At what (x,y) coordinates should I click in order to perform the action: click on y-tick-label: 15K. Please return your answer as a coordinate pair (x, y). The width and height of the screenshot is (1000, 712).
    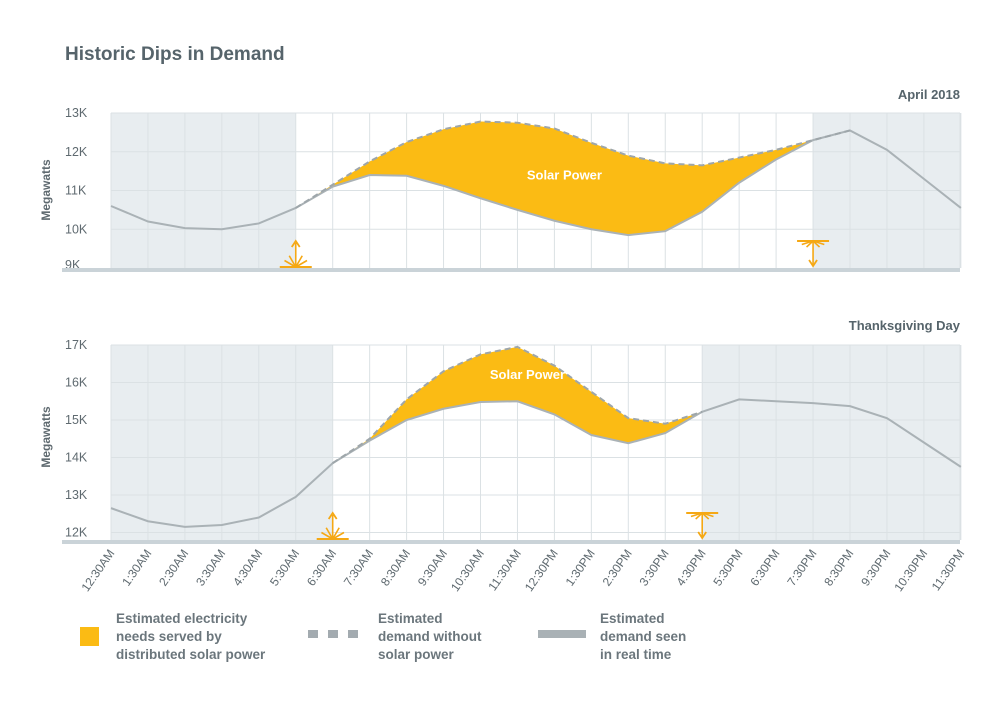
    Looking at the image, I should click on (76, 420).